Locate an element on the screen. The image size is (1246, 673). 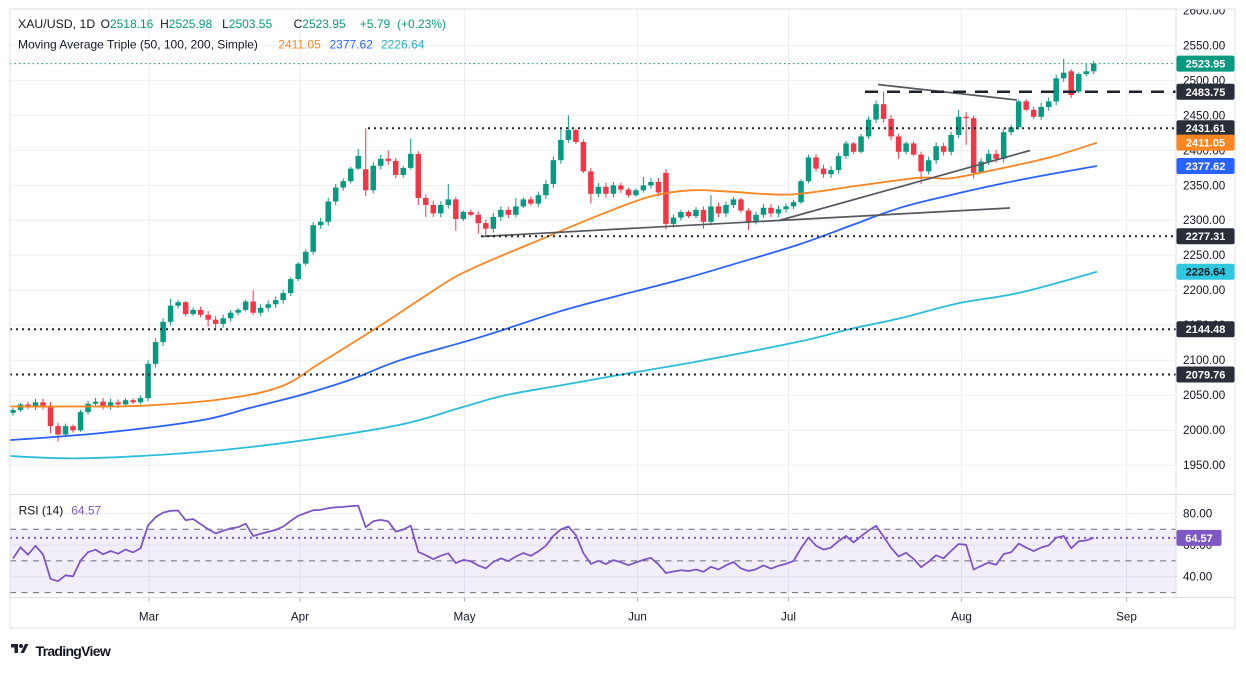
svg-text: 2523.95 is located at coordinates (1206, 65).